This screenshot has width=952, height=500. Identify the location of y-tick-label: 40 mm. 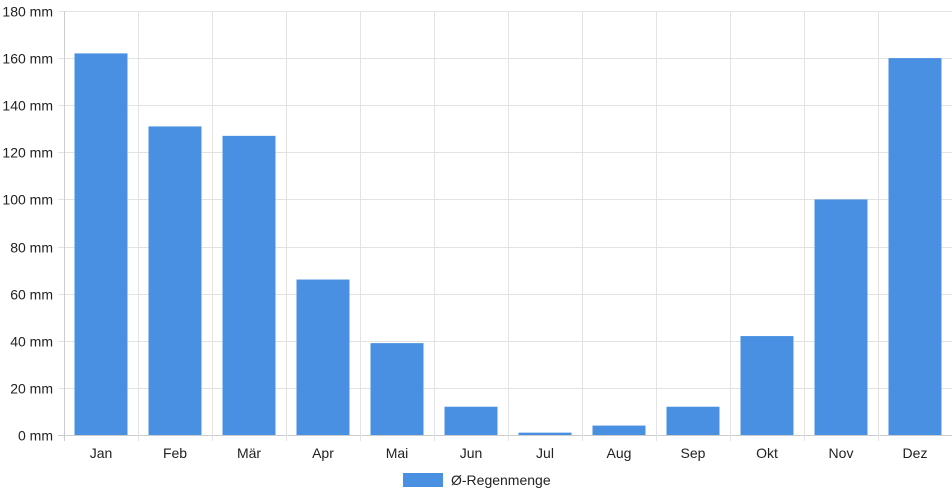
(31, 342).